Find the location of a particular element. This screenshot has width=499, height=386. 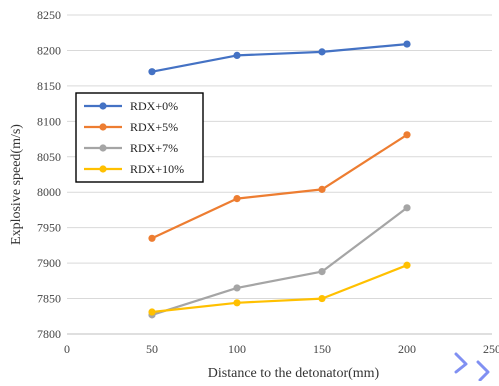

x-tick-label: 50 is located at coordinates (152, 349).